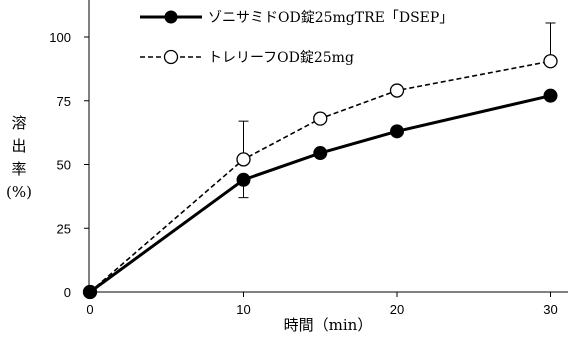 This screenshot has width=568, height=345. Describe the element at coordinates (64, 165) in the screenshot. I see `y-tick-label: 50` at that location.